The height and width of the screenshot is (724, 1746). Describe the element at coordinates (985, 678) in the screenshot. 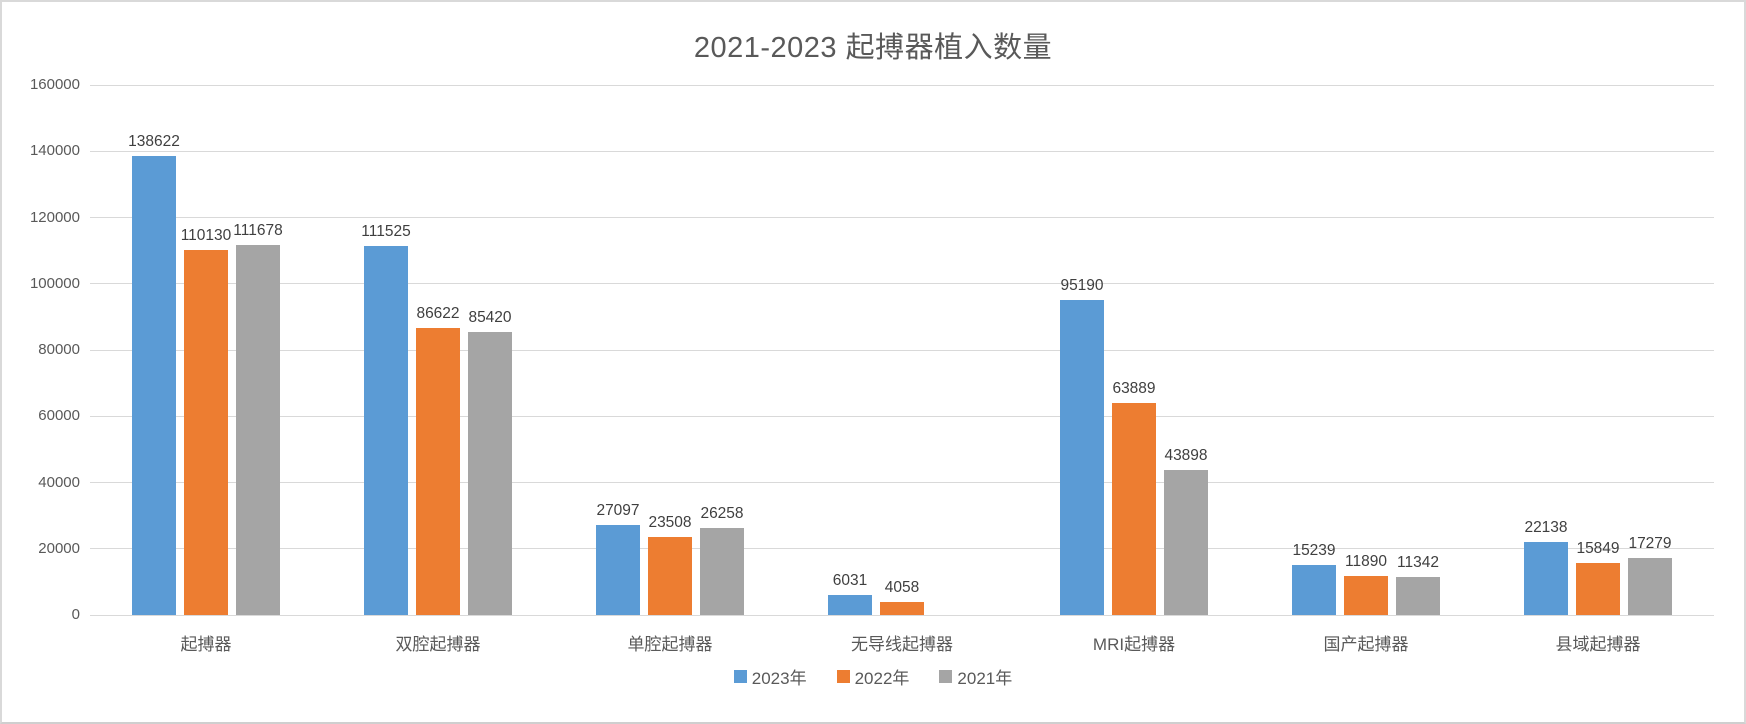

I see `legend-label: 2021年` at that location.